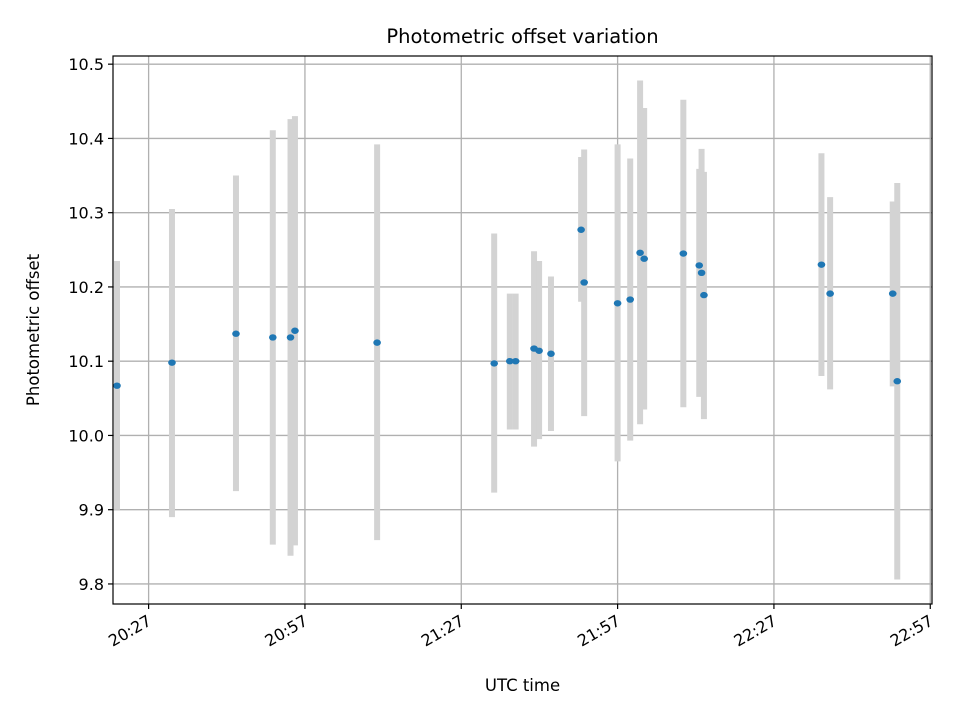 This screenshot has height=720, width=960. What do you see at coordinates (522, 685) in the screenshot?
I see `x-axis-title: UTC time` at bounding box center [522, 685].